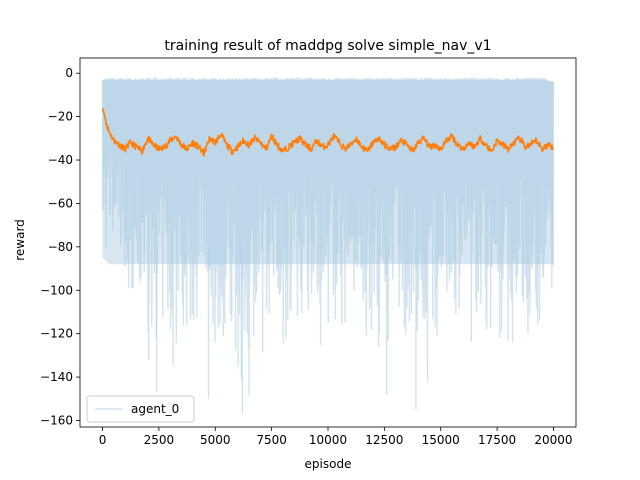 This screenshot has width=640, height=480. I want to click on x-tick-label: 0, so click(103, 440).